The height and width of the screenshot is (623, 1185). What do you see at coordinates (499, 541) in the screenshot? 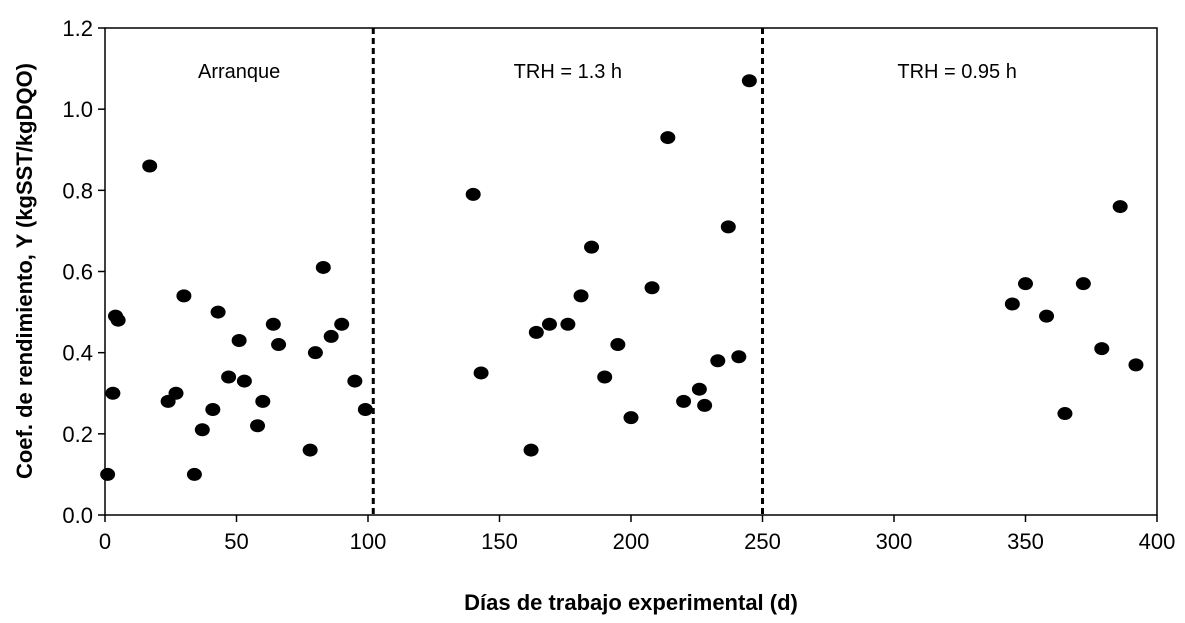
I see `x-tick-label: 150` at bounding box center [499, 541].